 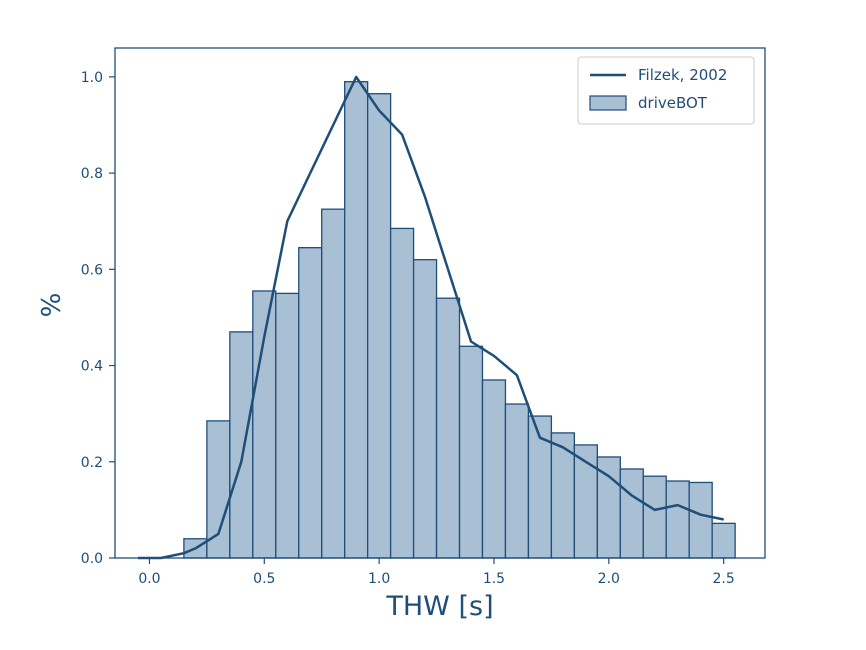 I want to click on x-axis-ticks: 0.0 0.5 1.0 1.5 2.0 2.5, so click(x=436, y=572).